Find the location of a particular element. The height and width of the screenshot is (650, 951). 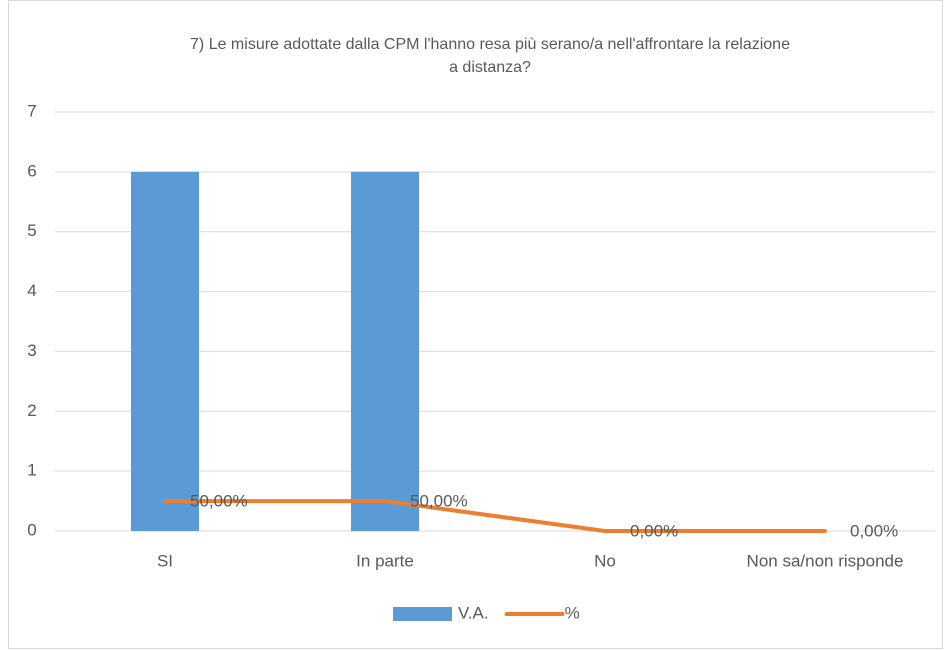

x-tick-label: SI is located at coordinates (165, 560).